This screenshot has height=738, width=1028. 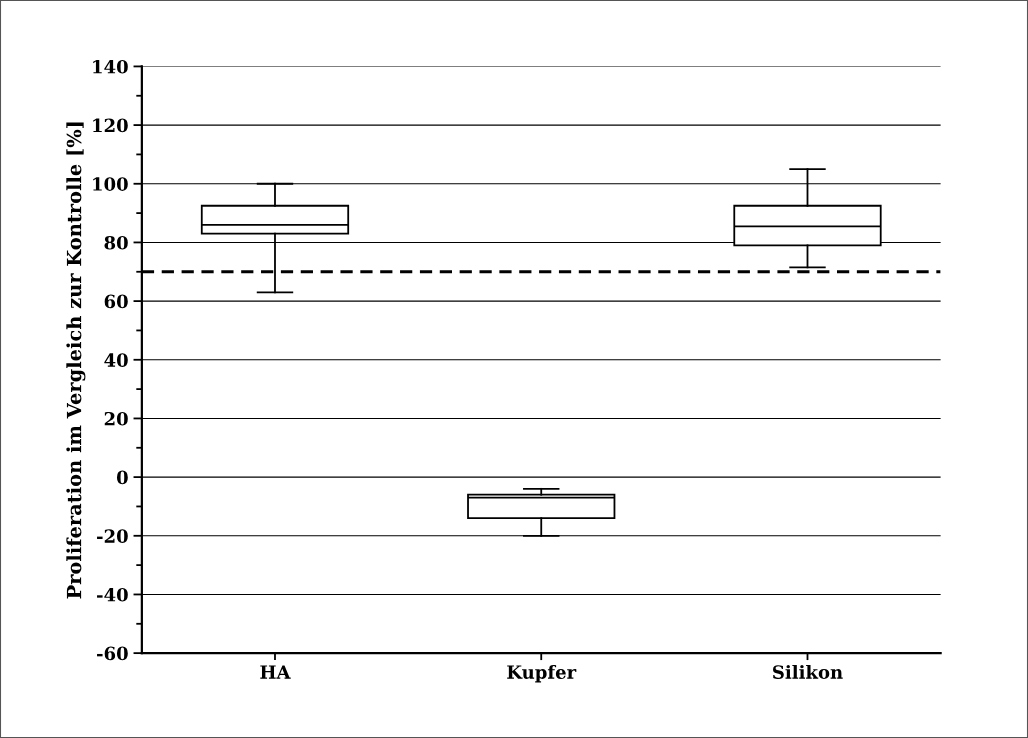 What do you see at coordinates (808, 671) in the screenshot?
I see `x-tick-label: Silikon` at bounding box center [808, 671].